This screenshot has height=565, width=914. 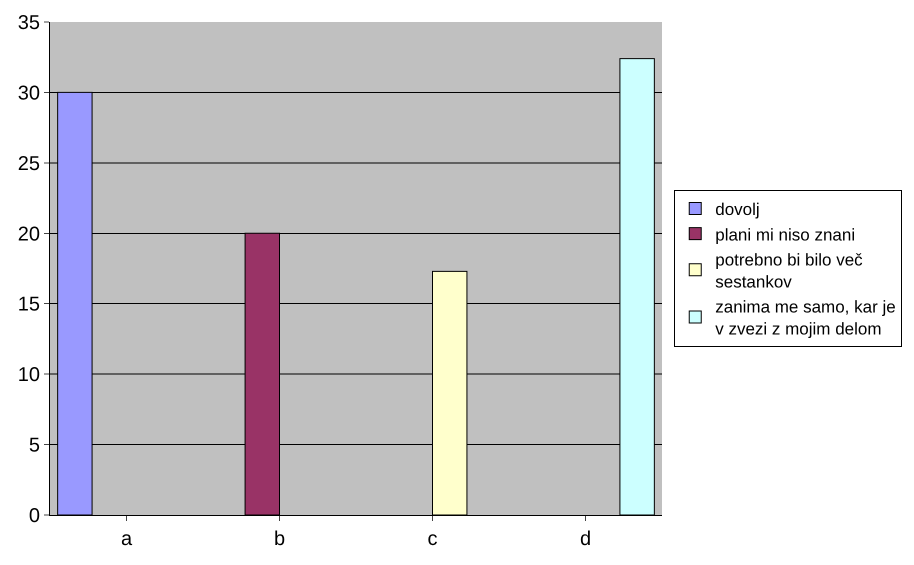 What do you see at coordinates (586, 539) in the screenshot?
I see `x-tick-label: d` at bounding box center [586, 539].